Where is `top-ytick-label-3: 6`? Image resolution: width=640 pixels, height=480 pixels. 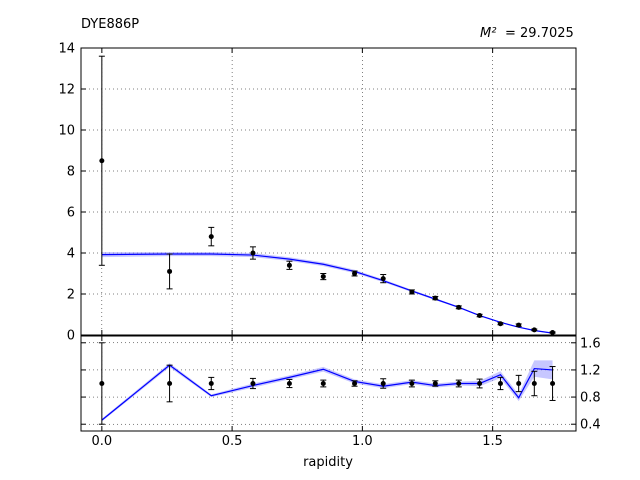
top-ytick-label-3: 6 is located at coordinates (71, 213).